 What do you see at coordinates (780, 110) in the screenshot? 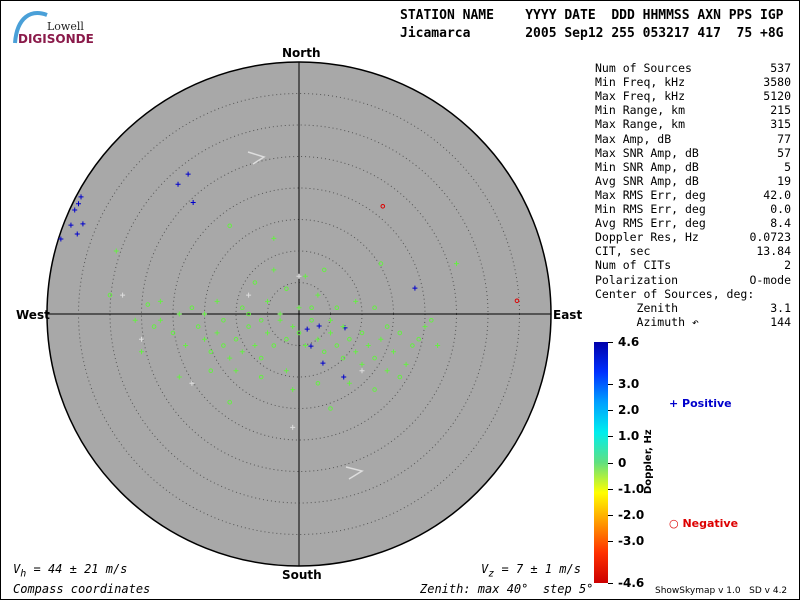
I see `stat-value: 215` at bounding box center [780, 110].